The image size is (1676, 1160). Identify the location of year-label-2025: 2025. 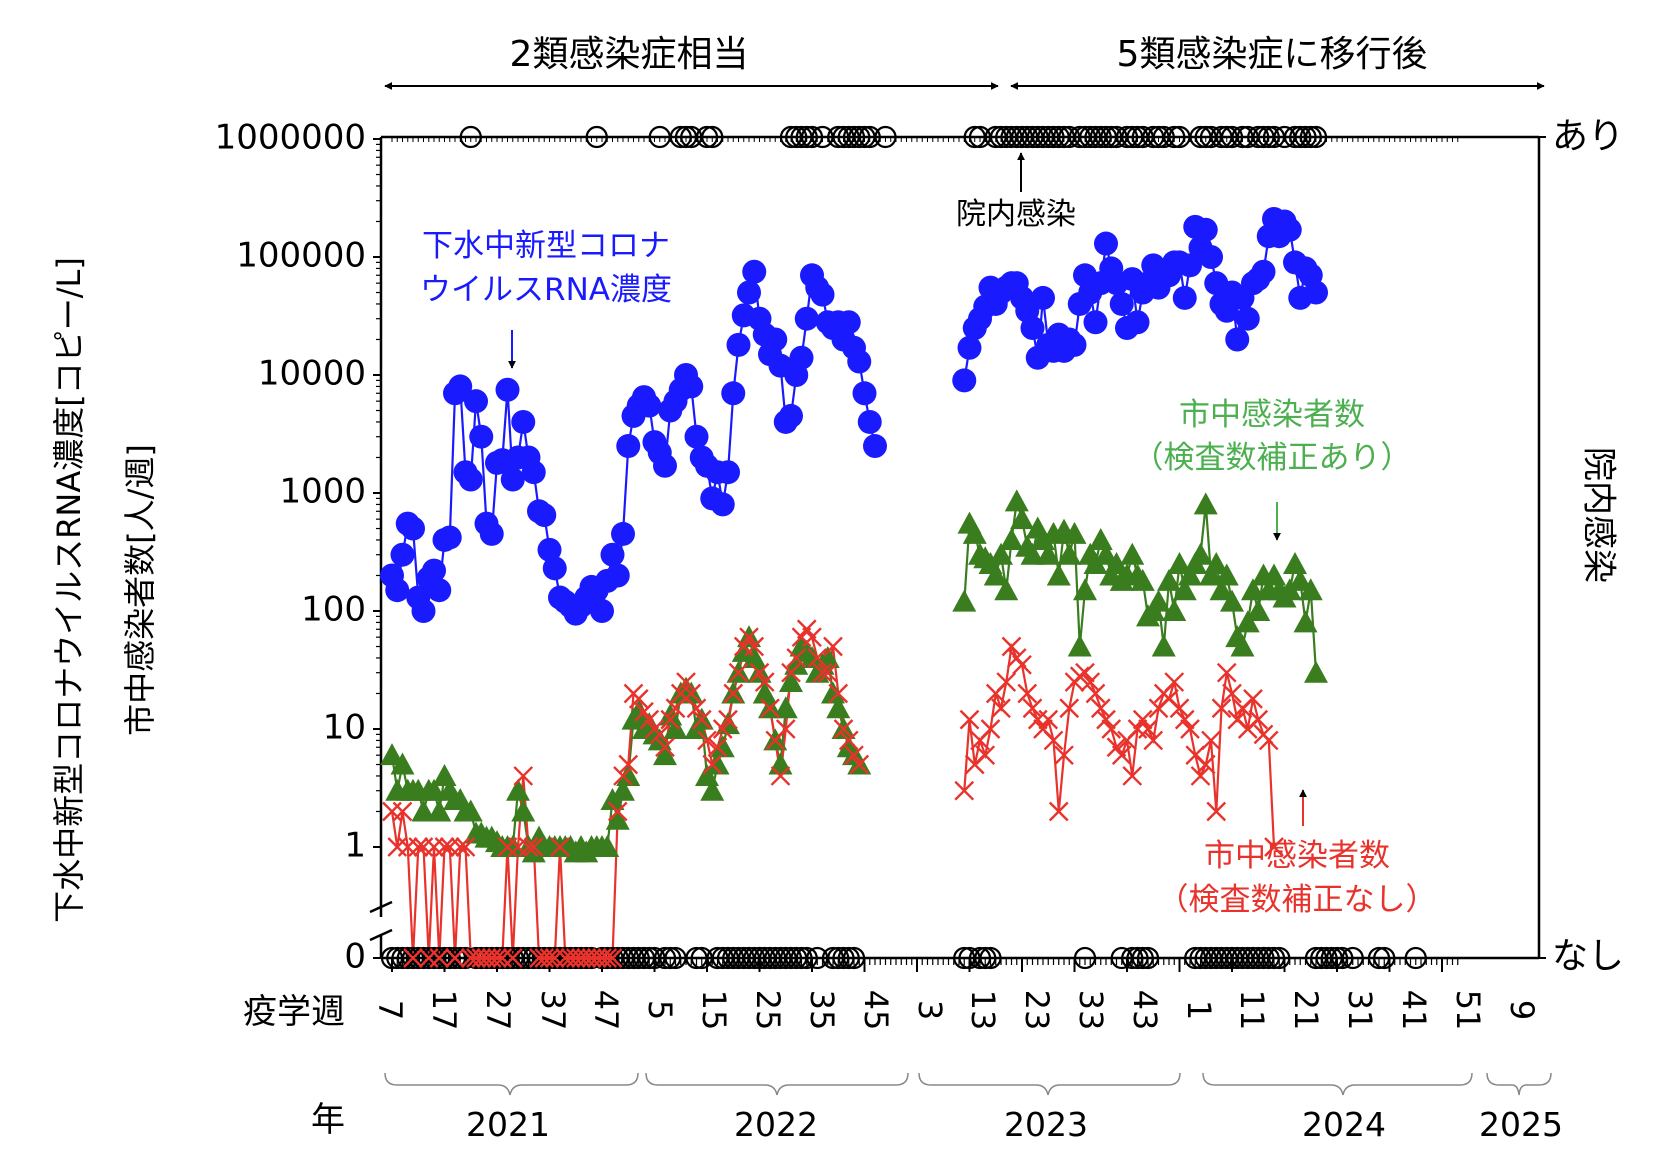
(1521, 1124).